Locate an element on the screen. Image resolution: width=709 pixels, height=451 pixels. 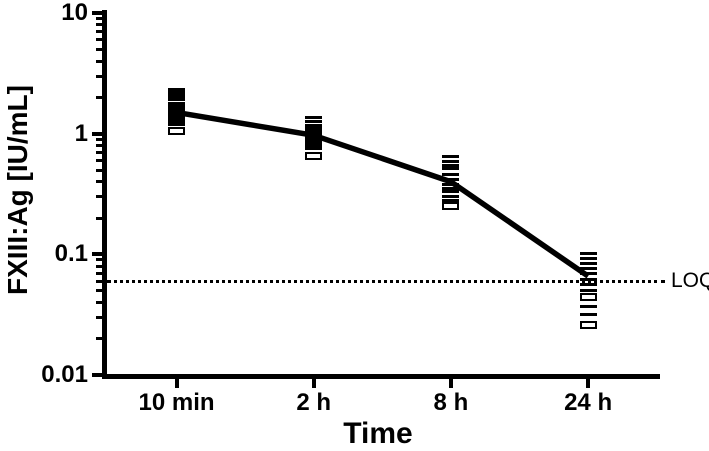
y-tick-label: 0.01 is located at coordinates (64, 375).